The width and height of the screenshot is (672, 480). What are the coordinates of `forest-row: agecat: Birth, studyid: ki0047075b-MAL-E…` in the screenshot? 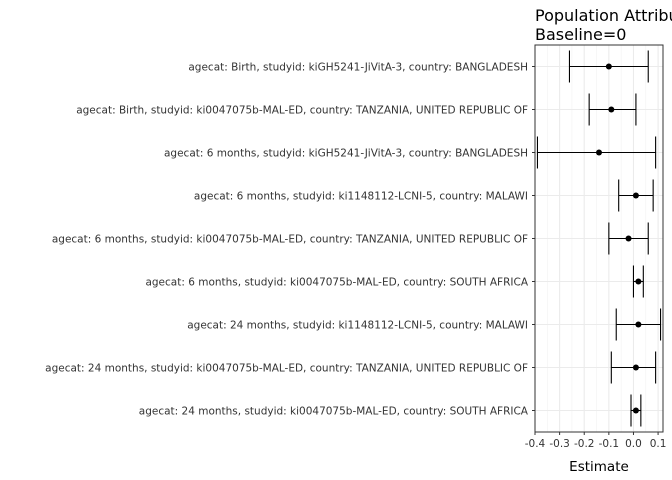 It's located at (356, 109).